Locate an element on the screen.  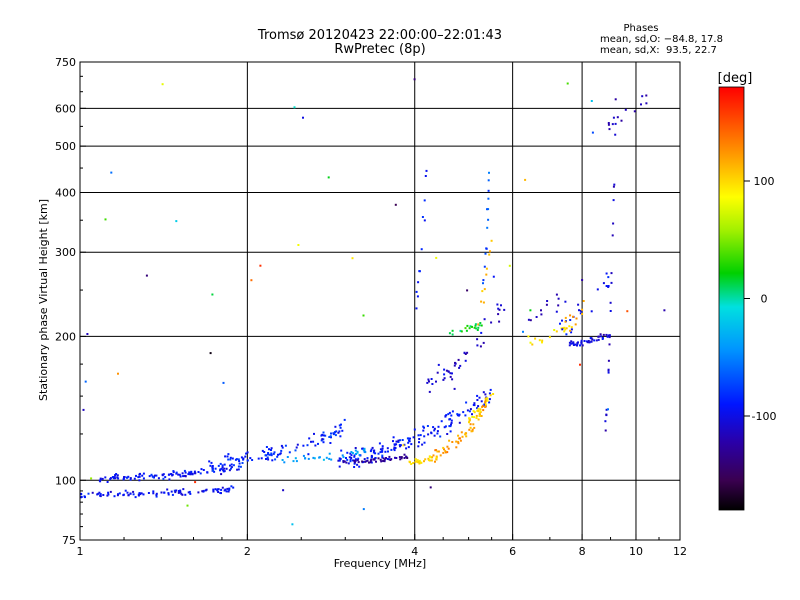
colorbar-gradient is located at coordinates (731, 298).